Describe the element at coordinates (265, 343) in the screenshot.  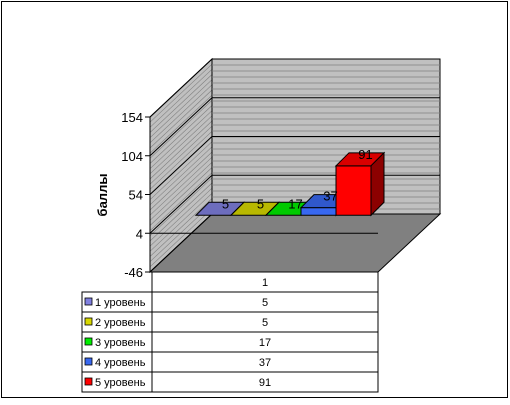
I see `table-value: 17` at that location.